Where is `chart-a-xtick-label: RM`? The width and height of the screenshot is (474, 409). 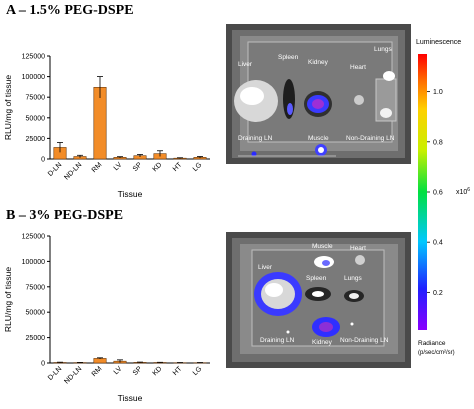
chart-a-xtick-label: RM is located at coordinates (97, 167).